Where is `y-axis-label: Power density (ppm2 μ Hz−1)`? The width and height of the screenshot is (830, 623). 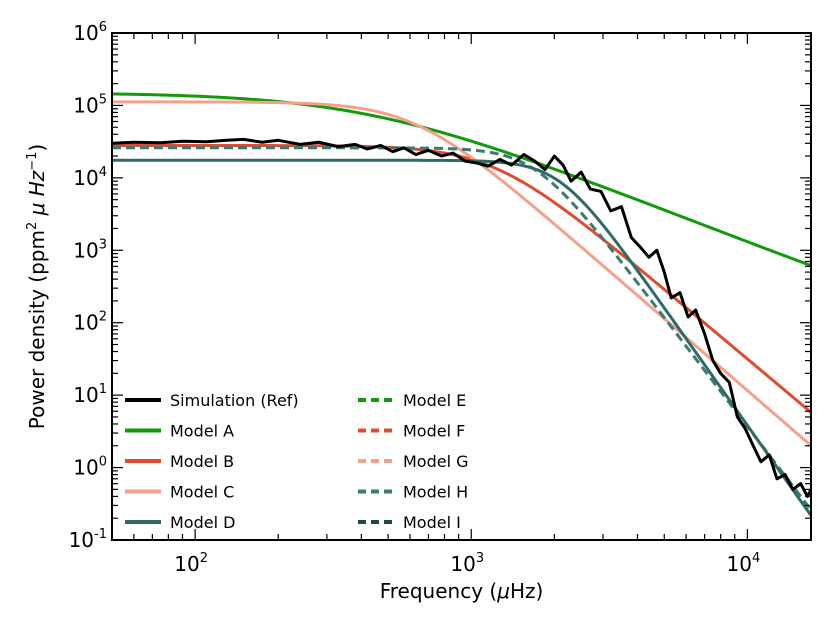 y-axis-label: Power density (ppm2 μ Hz−1) is located at coordinates (37, 286).